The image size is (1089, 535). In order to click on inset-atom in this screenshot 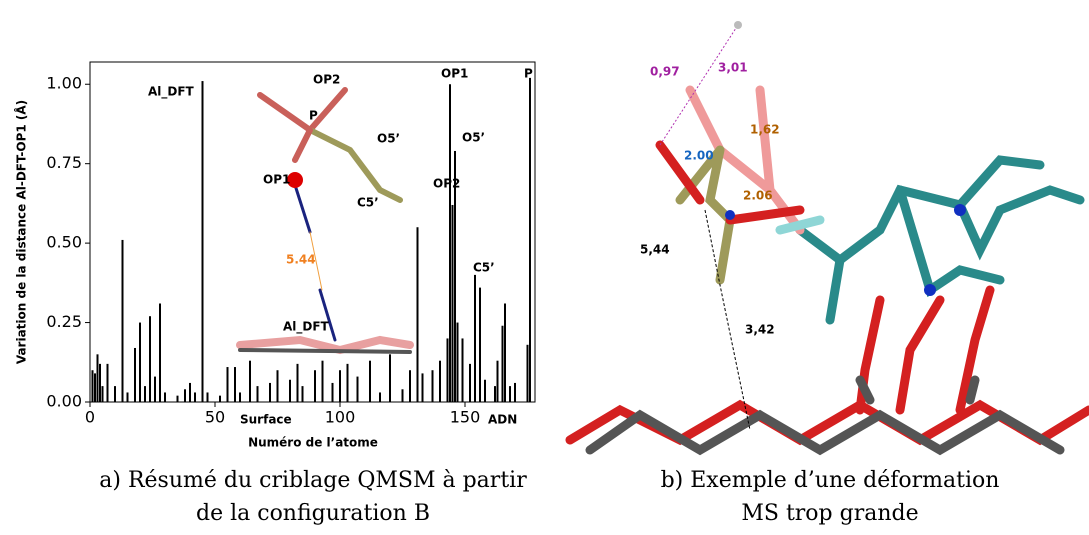, I will do `click(295, 180)`.